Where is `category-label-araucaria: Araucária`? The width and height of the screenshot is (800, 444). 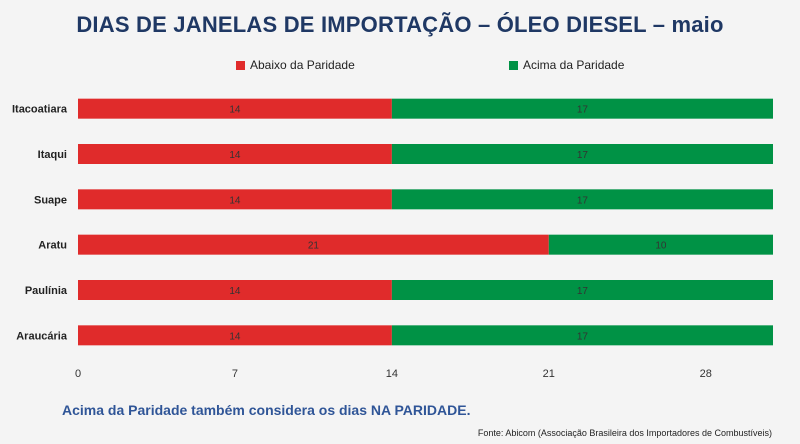 category-label-araucaria: Araucária is located at coordinates (42, 336).